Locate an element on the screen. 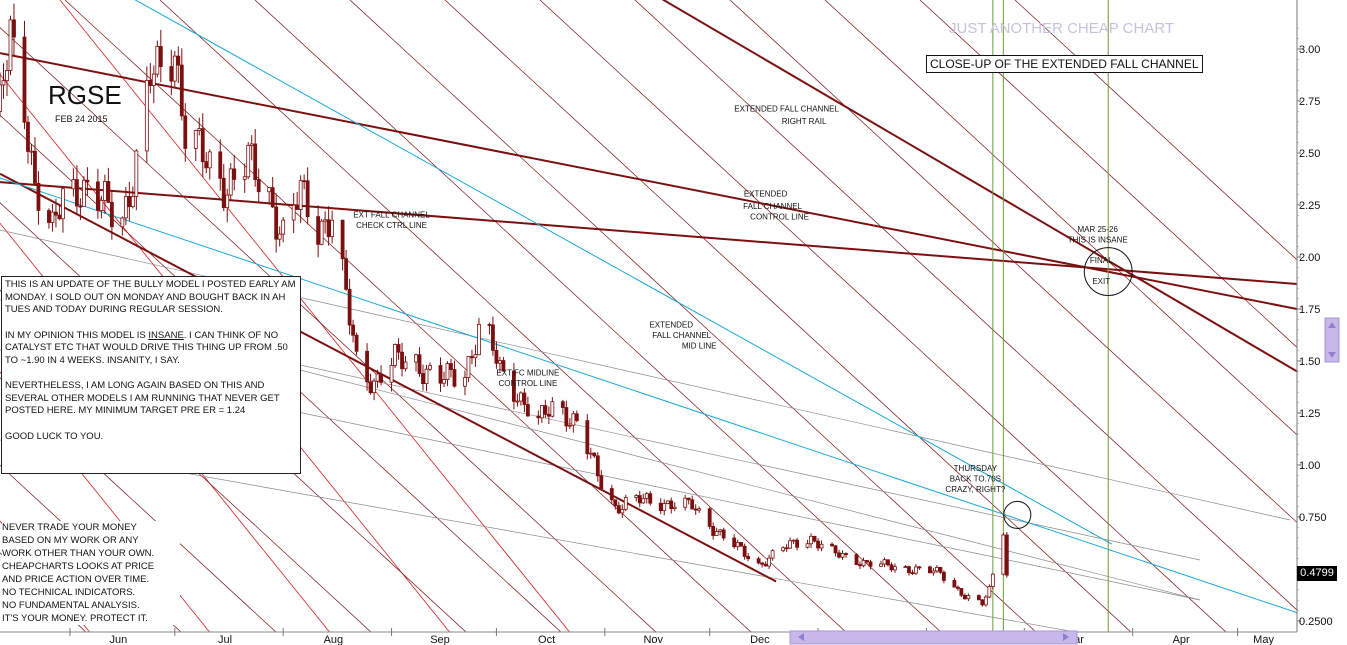  scroll-right-arrow is located at coordinates (1066, 637).